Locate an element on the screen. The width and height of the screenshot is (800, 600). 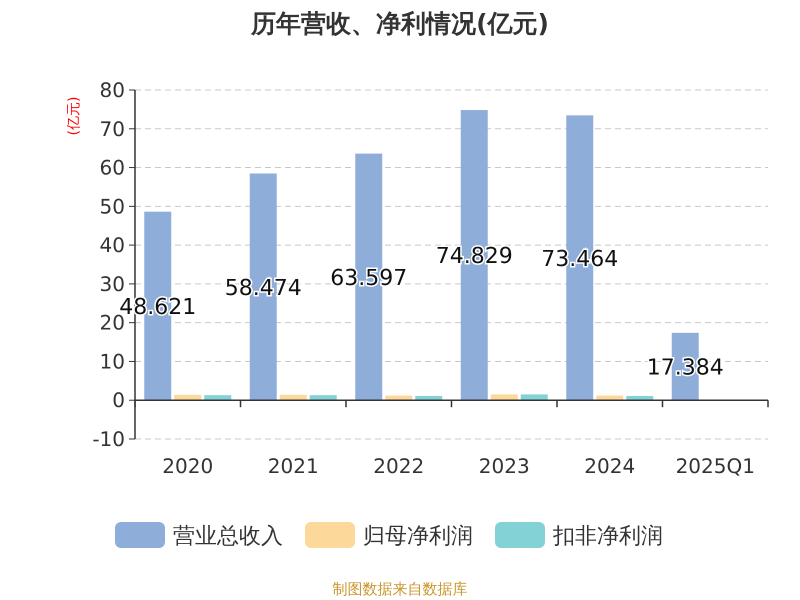
y-tick-label: 50 is located at coordinates (112, 206).